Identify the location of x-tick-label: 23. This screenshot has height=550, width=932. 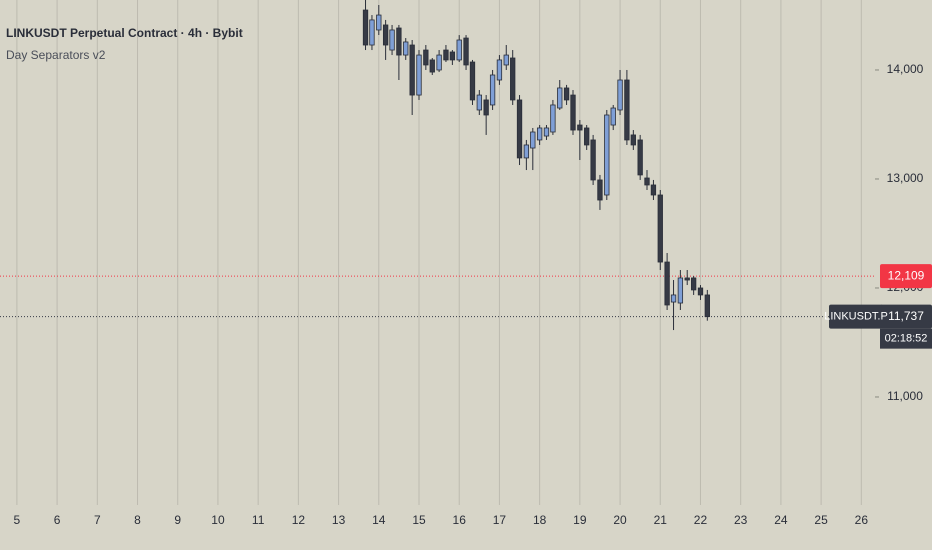
(741, 520).